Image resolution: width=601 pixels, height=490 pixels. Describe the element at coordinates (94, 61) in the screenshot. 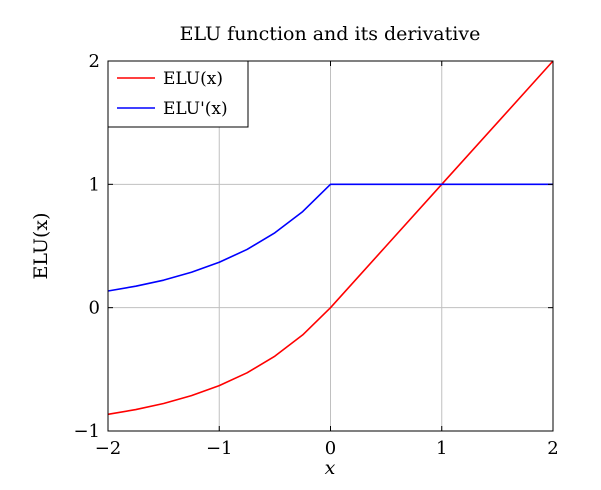

I see `y-tick-label: 2` at that location.